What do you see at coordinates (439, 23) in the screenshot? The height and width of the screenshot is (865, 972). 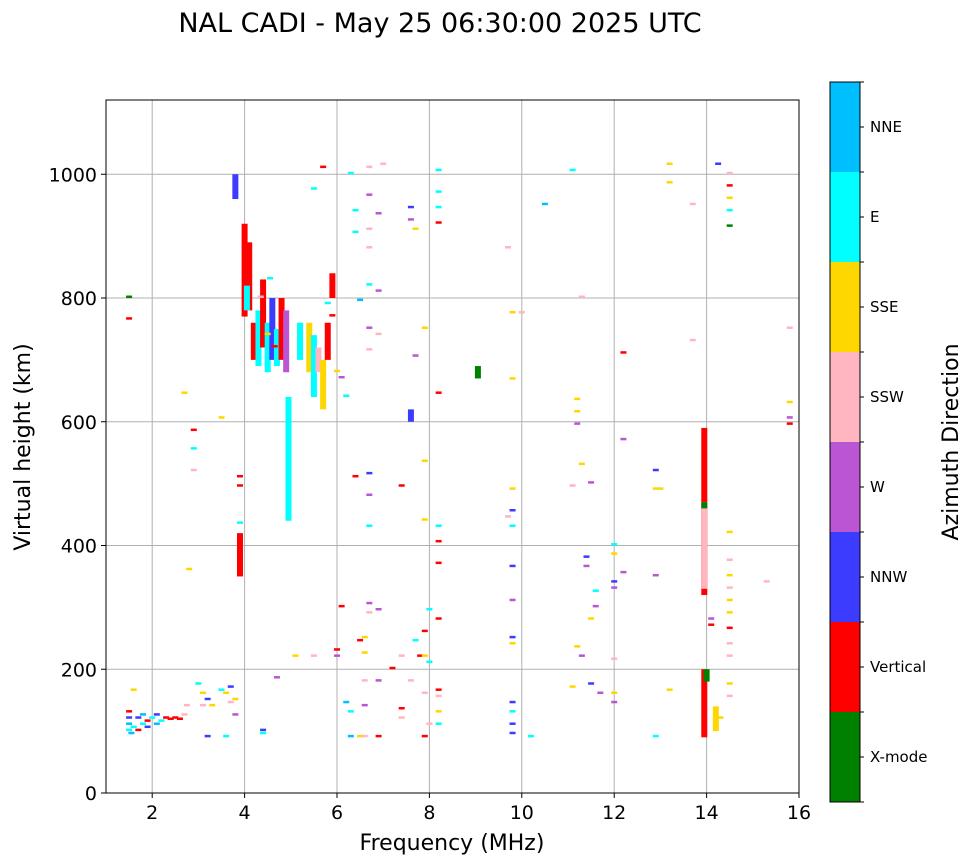 I see `chart-title: NAL CADI - May 25 06:30:00 2025 UTC` at bounding box center [439, 23].